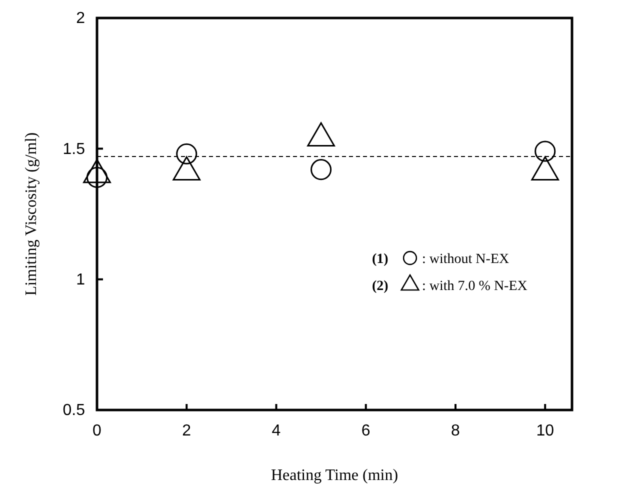  I want to click on x-tick-label: 0, so click(97, 431).